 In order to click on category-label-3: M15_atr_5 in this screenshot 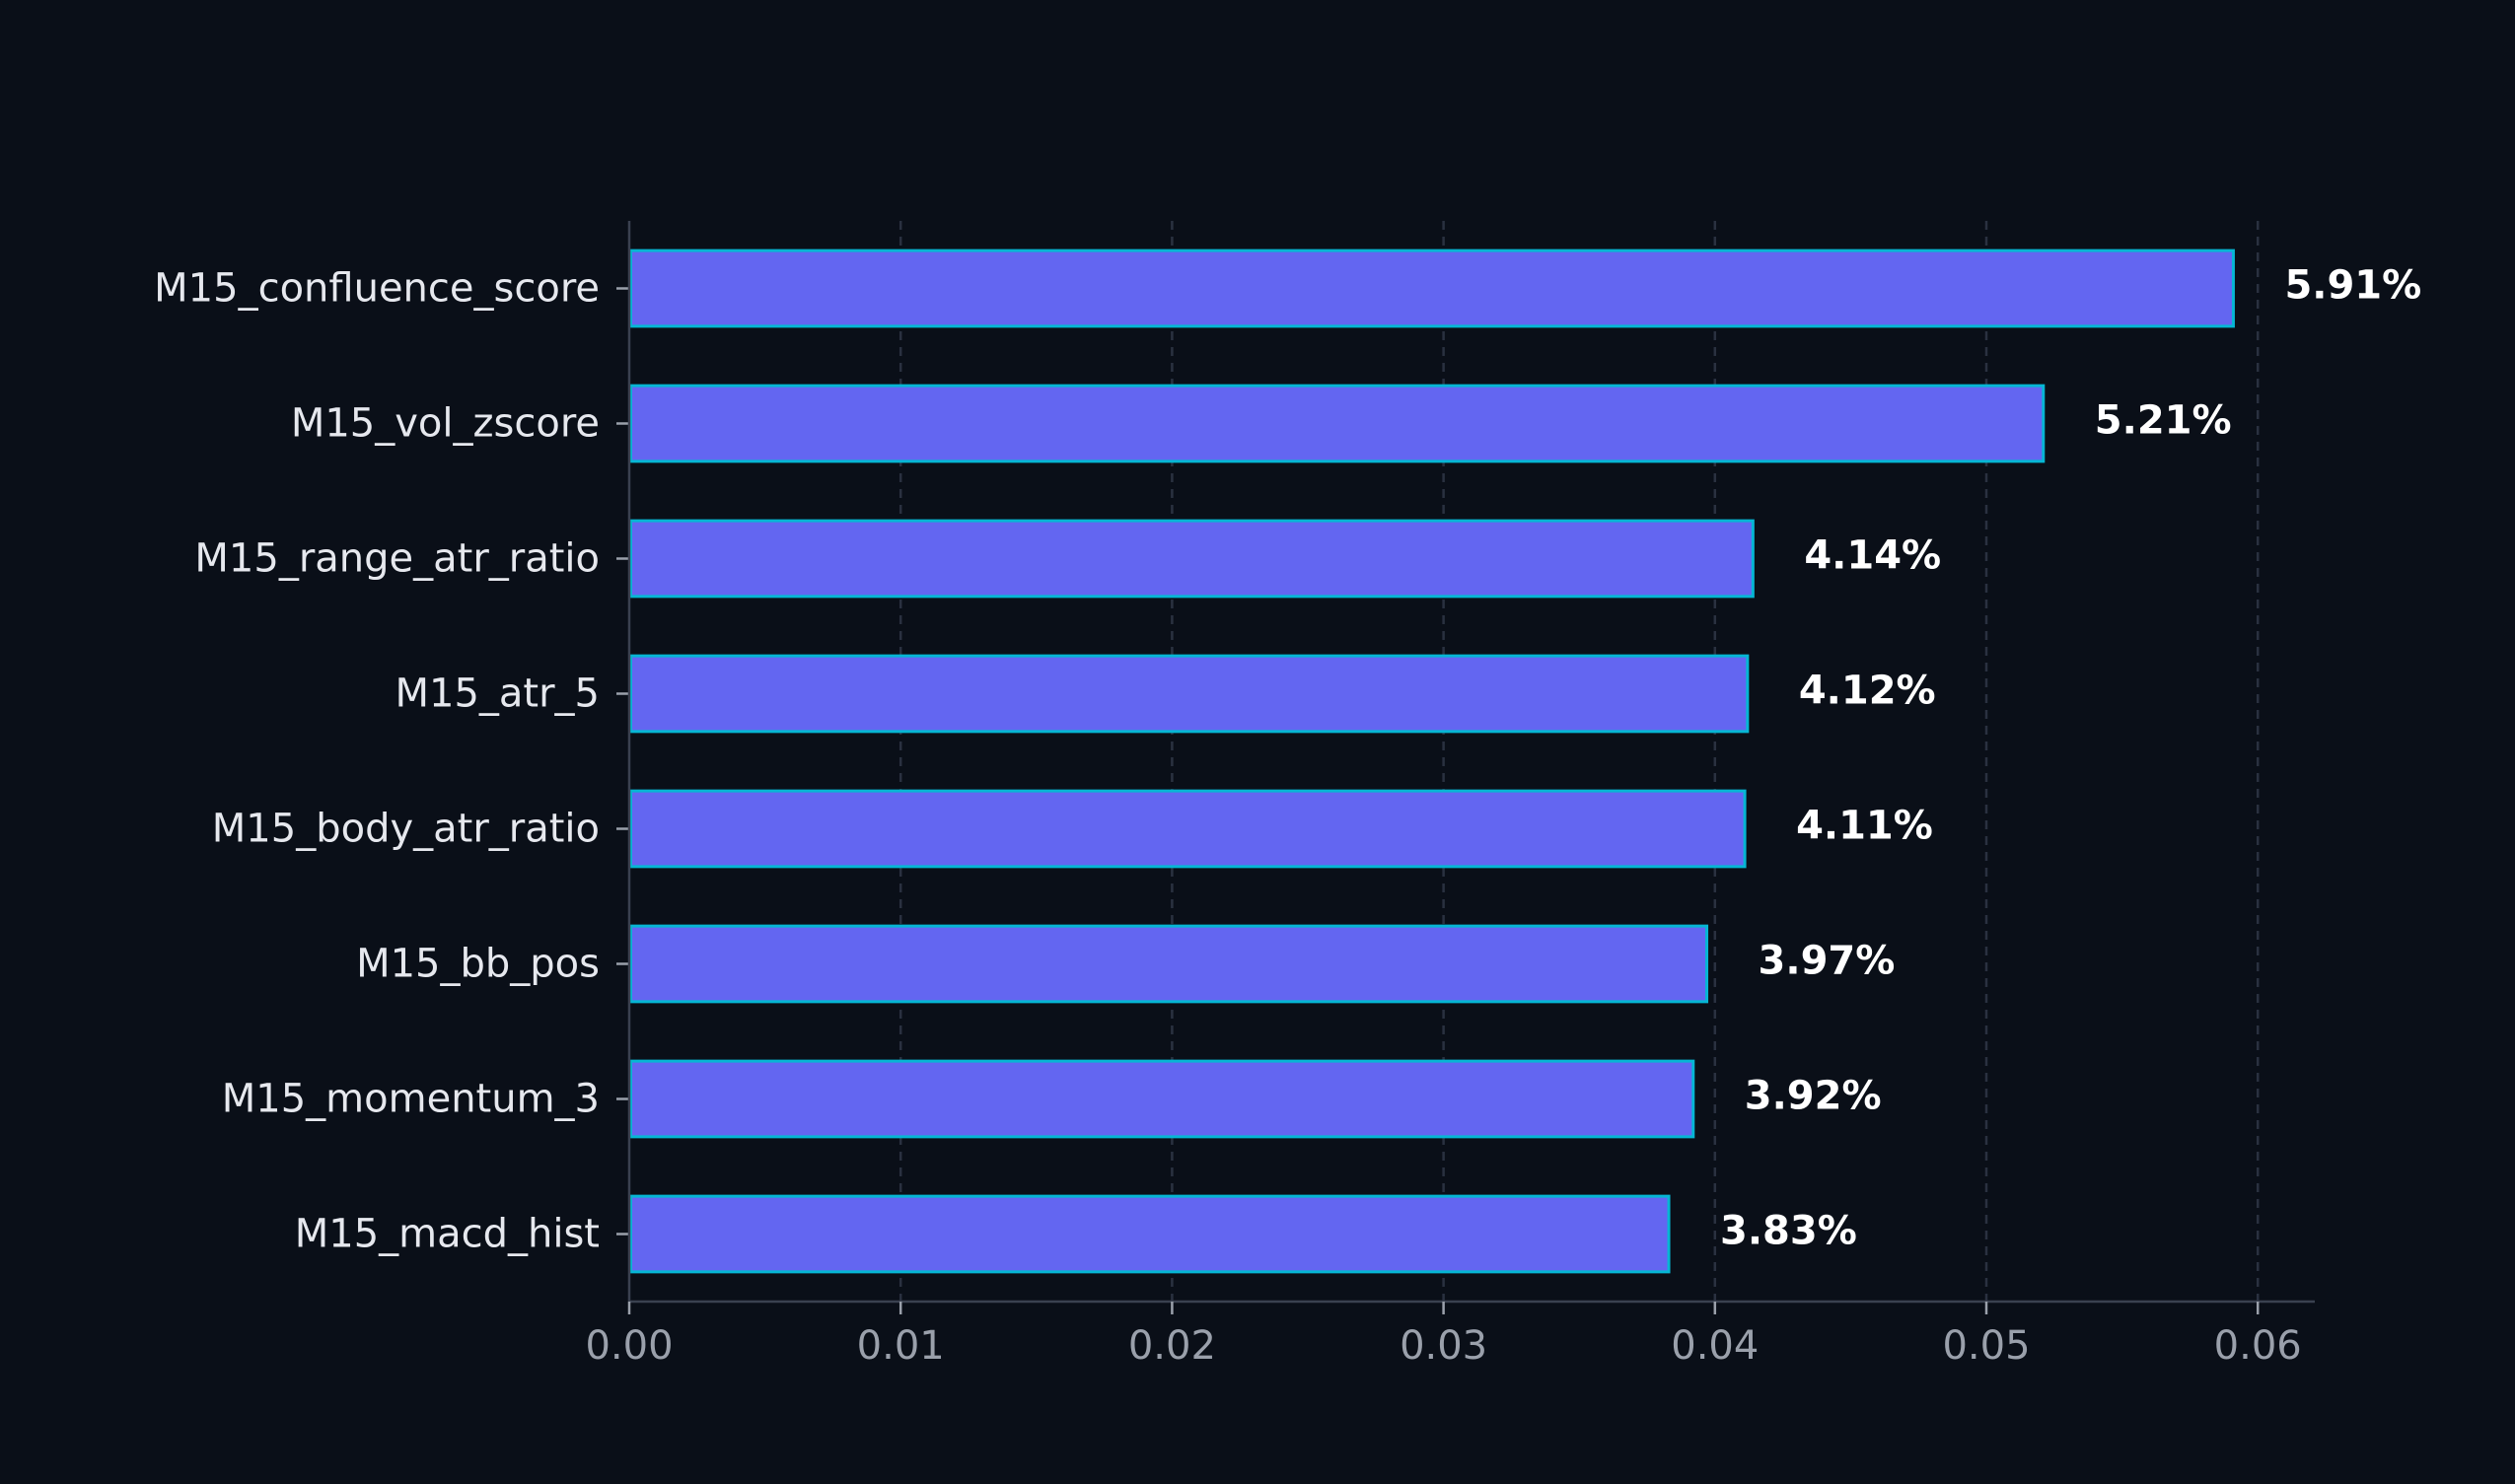, I will do `click(498, 694)`.